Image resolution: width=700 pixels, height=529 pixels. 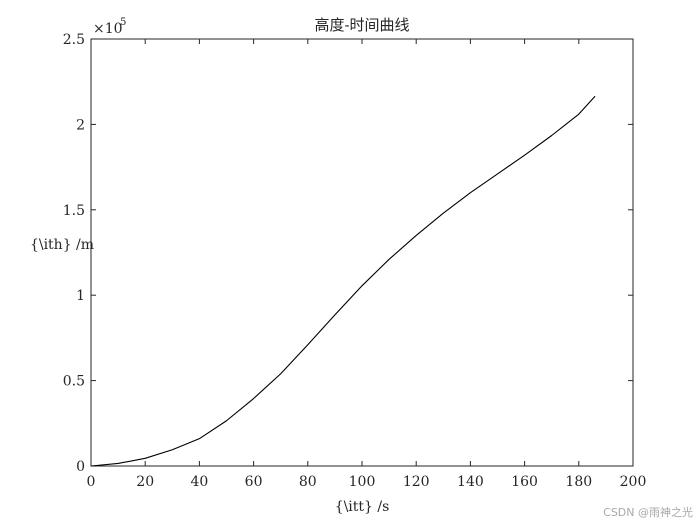 What do you see at coordinates (470, 482) in the screenshot?
I see `x-tick-label: 140` at bounding box center [470, 482].